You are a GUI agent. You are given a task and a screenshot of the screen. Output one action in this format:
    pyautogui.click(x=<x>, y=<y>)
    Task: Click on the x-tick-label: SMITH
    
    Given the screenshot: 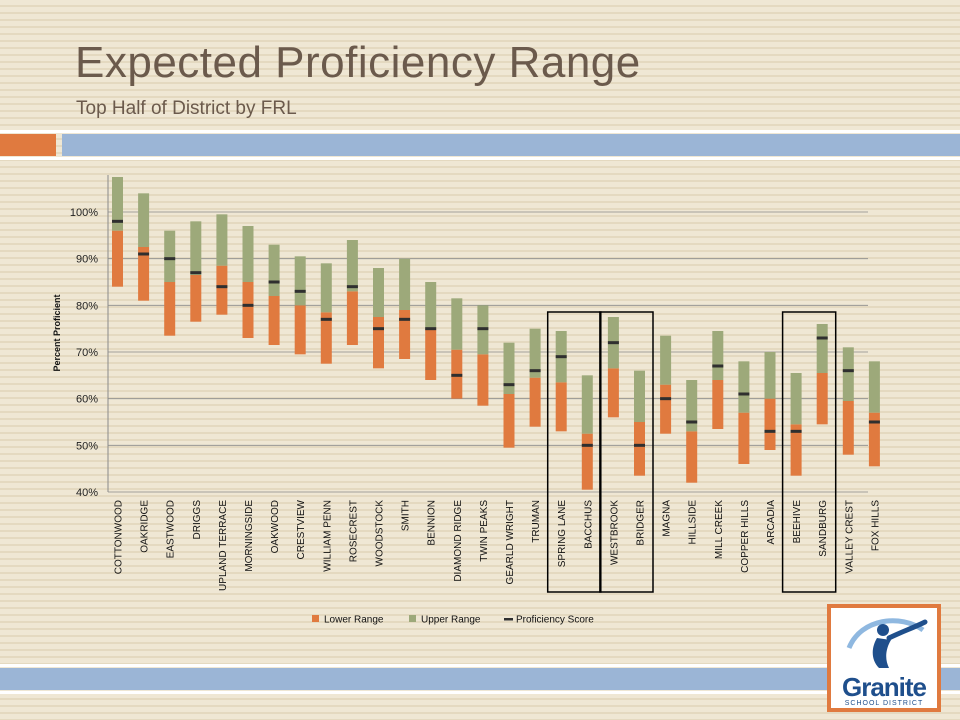 What is the action you would take?
    pyautogui.click(x=406, y=515)
    